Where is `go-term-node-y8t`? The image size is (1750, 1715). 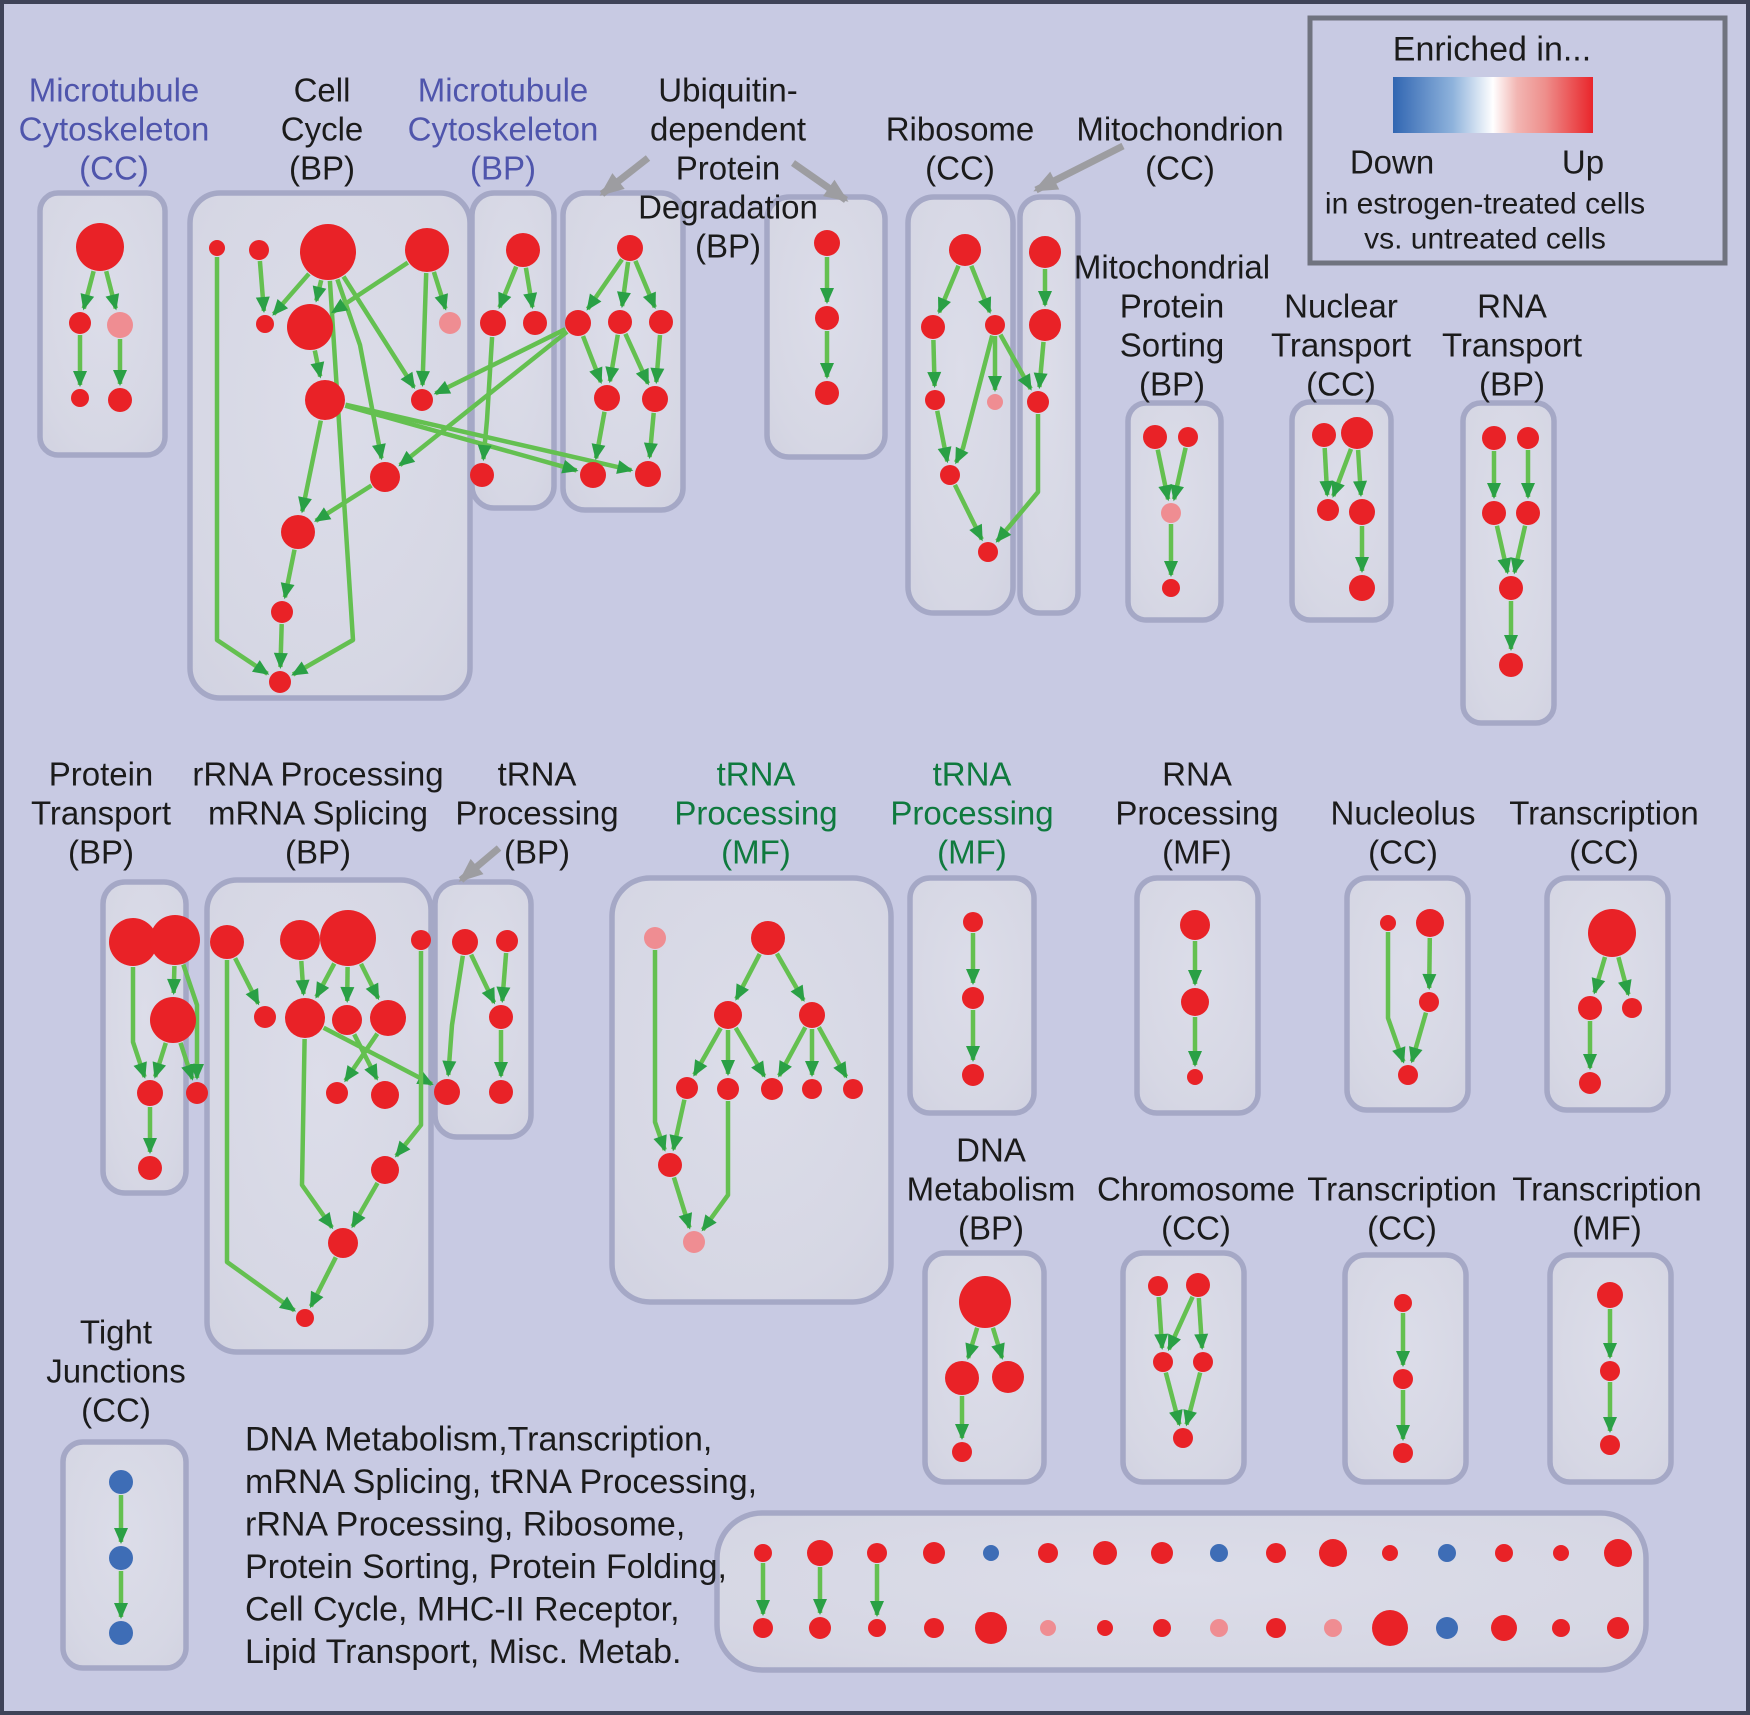
go-term-node-y8t is located at coordinates (1162, 1553).